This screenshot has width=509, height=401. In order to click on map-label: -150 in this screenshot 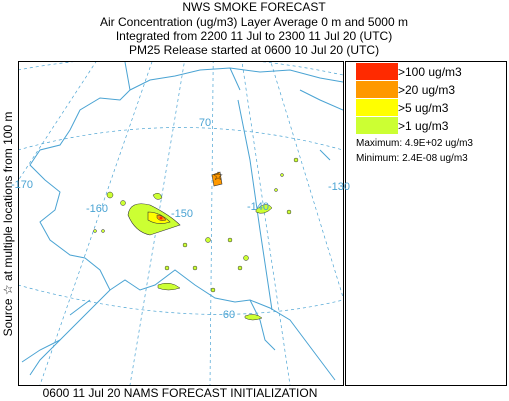, I will do `click(182, 214)`.